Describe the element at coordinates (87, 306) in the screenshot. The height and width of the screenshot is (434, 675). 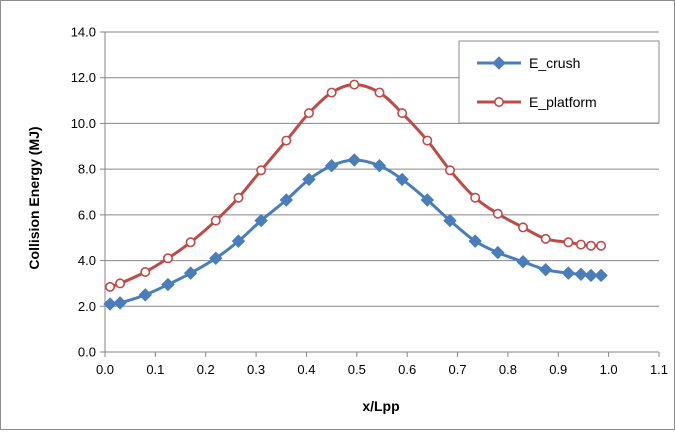
I see `y-tick-label: 2.0` at that location.